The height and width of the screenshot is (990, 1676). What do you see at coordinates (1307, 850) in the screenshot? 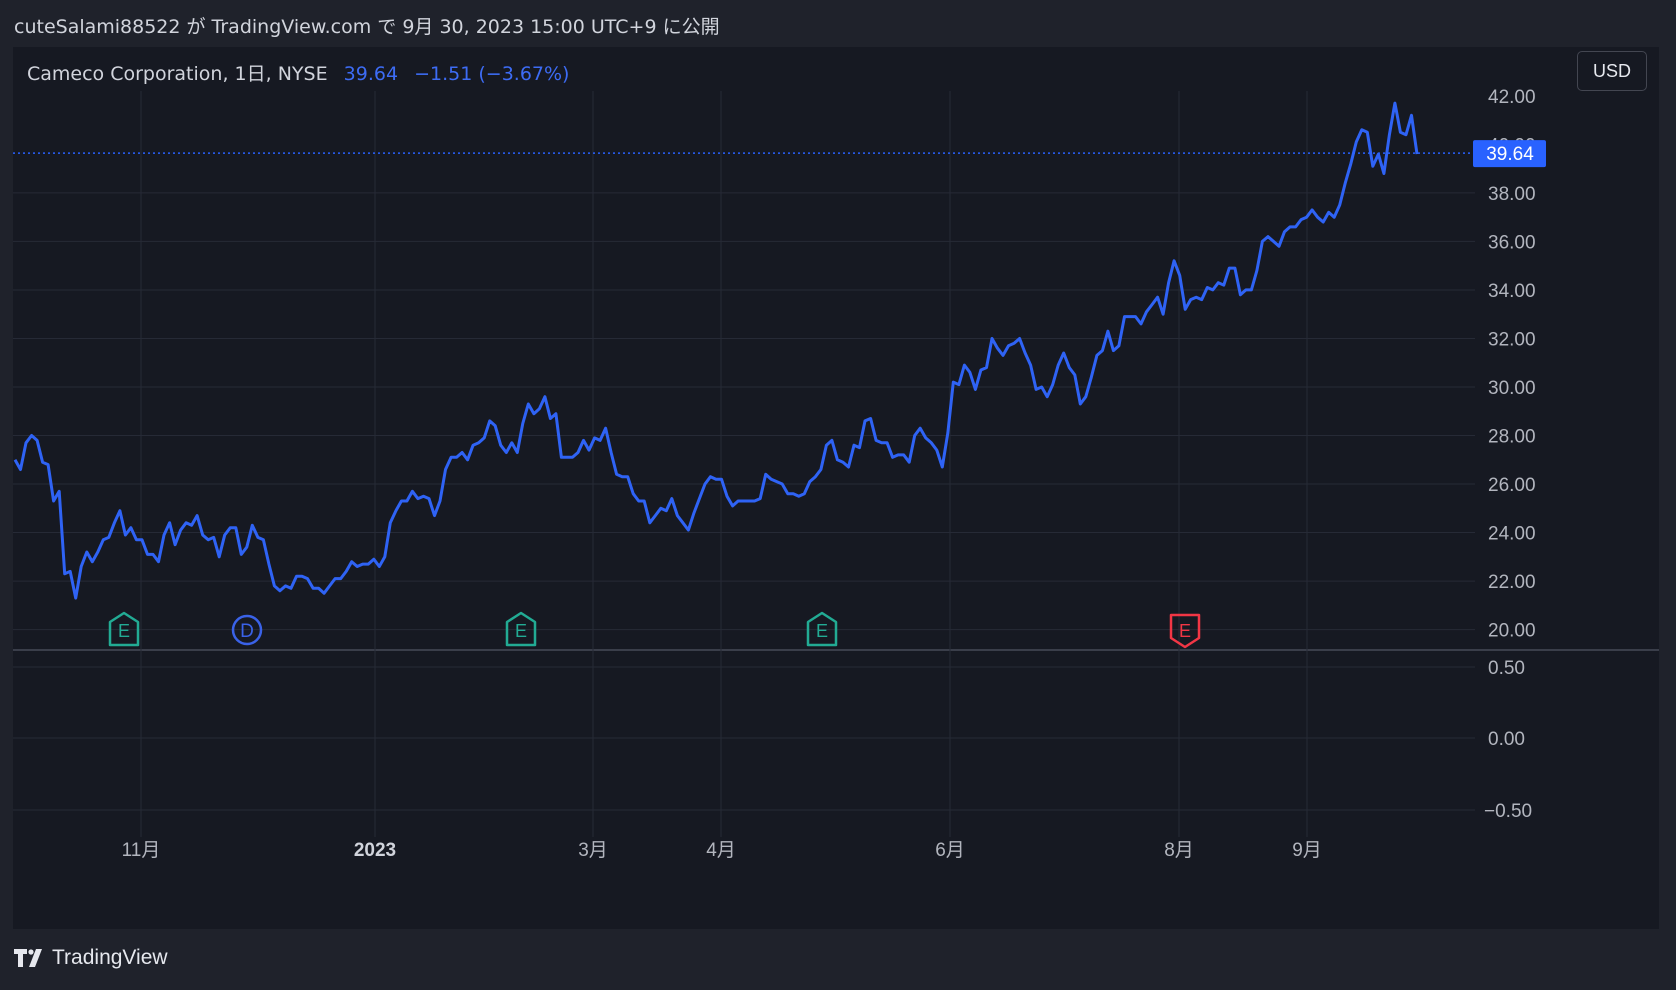
I see `x-tick-label: 9月` at bounding box center [1307, 850].